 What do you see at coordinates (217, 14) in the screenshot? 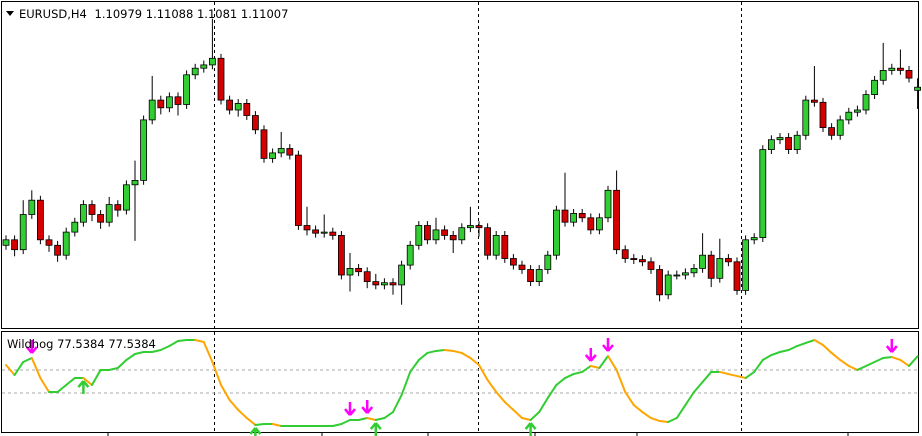
I see `low-value: 1.1081` at bounding box center [217, 14].